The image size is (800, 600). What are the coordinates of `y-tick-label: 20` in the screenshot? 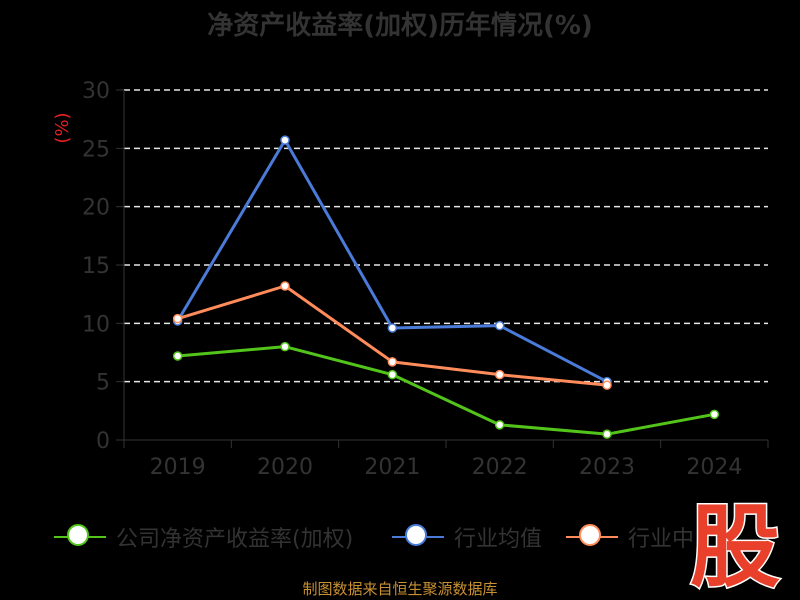 It's located at (96, 208).